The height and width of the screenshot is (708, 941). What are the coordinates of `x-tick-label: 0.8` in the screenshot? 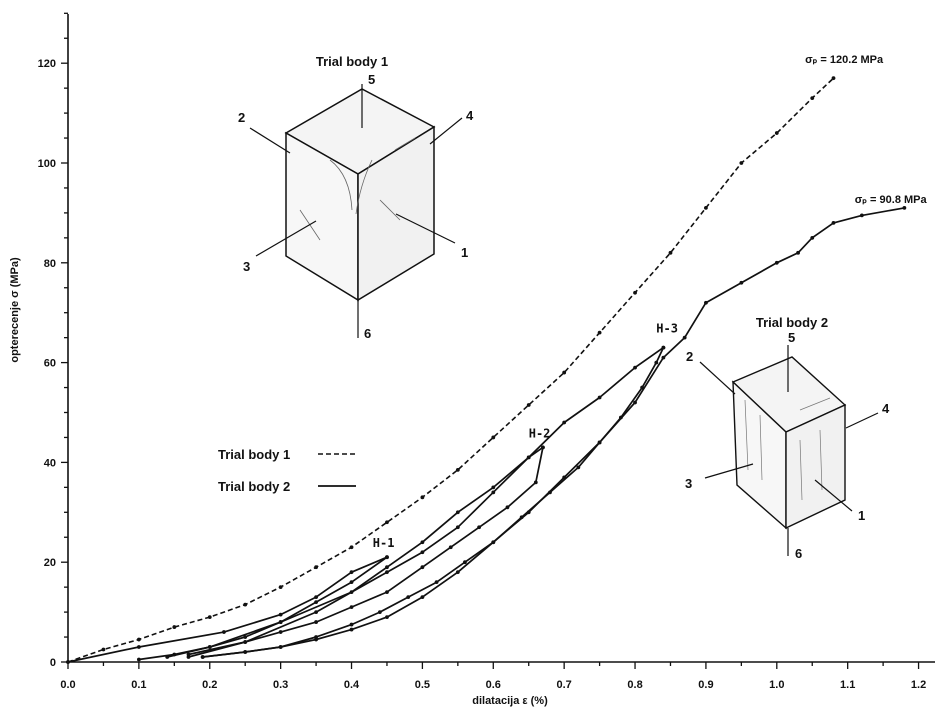 It's located at (634, 685).